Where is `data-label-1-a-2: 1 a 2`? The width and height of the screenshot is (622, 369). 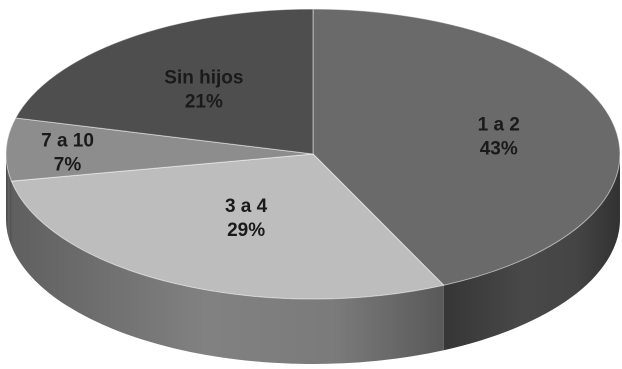
data-label-1-a-2: 1 a 2 is located at coordinates (499, 124).